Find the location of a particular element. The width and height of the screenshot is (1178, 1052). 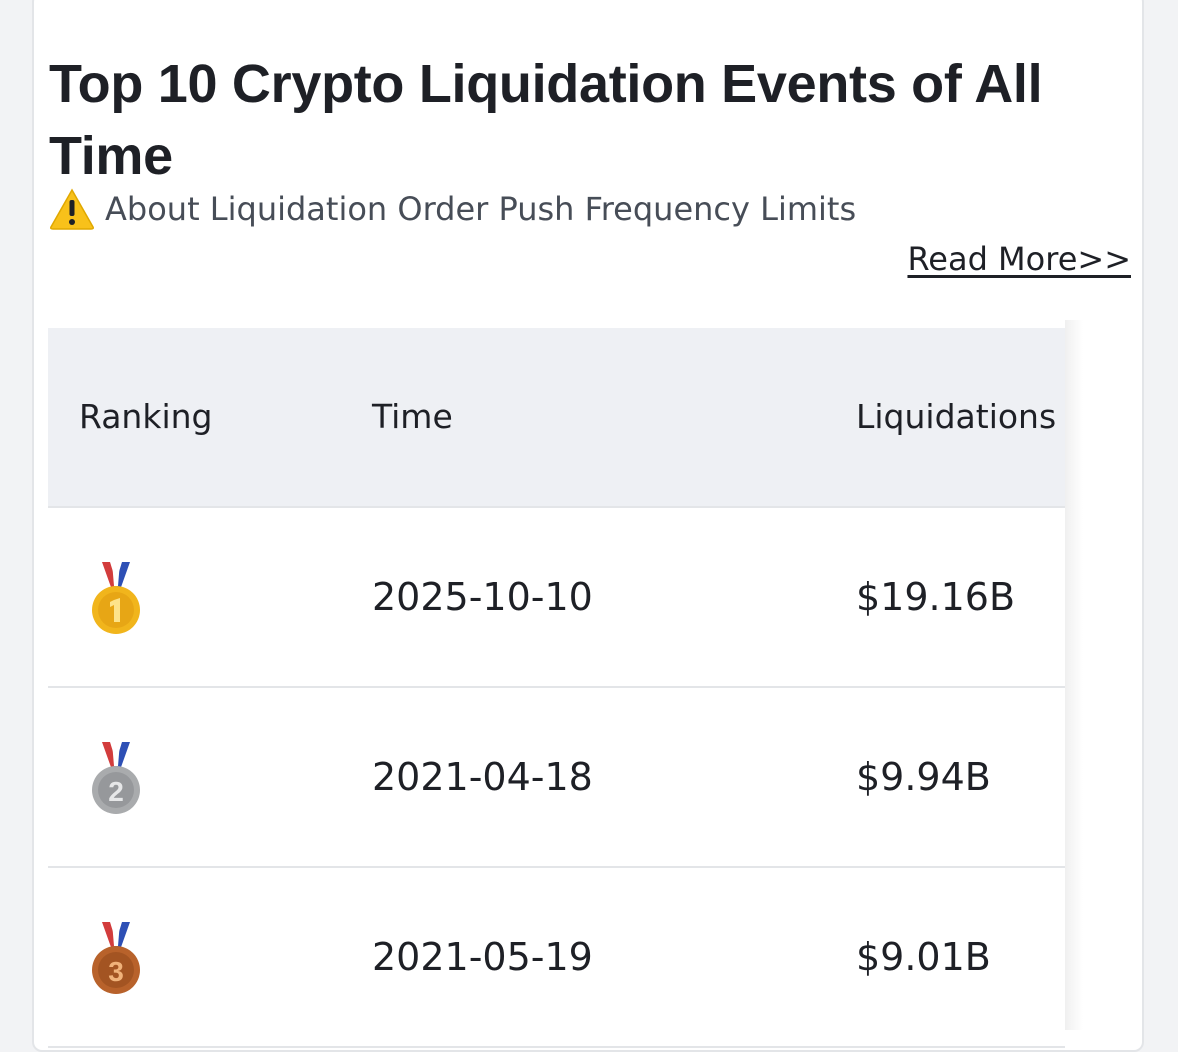

warning-icon is located at coordinates (72, 209).